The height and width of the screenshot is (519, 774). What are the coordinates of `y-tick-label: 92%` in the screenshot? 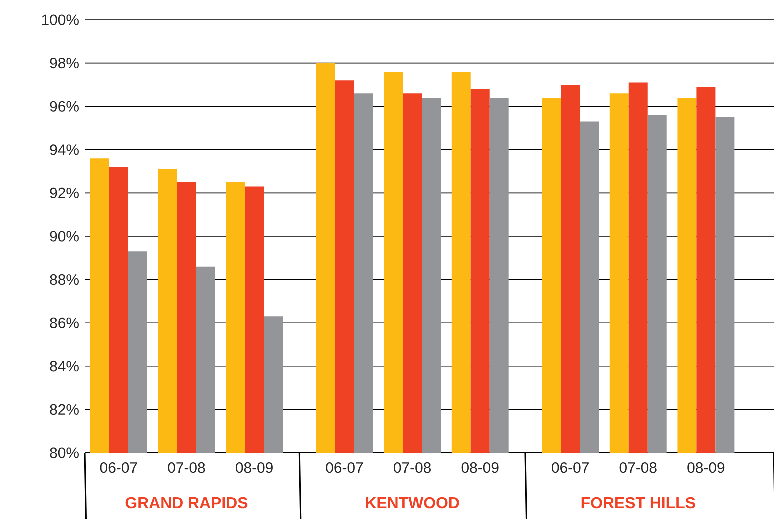 It's located at (64, 193).